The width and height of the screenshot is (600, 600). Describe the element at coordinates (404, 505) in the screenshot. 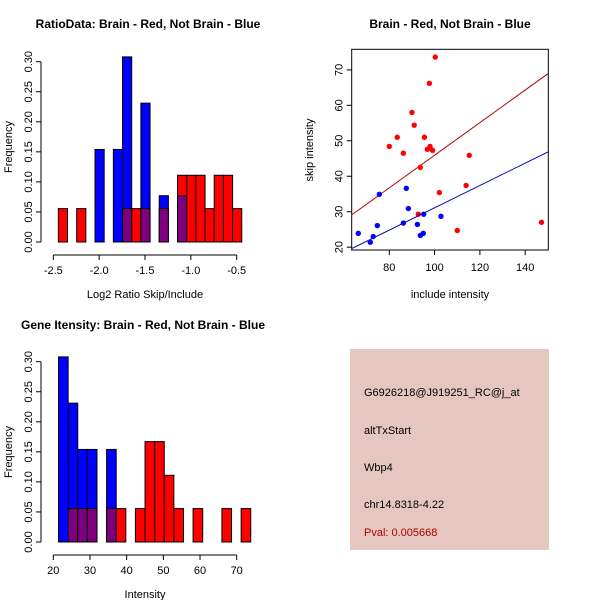

I see `genomic-location: chr14.8318-4.22` at that location.